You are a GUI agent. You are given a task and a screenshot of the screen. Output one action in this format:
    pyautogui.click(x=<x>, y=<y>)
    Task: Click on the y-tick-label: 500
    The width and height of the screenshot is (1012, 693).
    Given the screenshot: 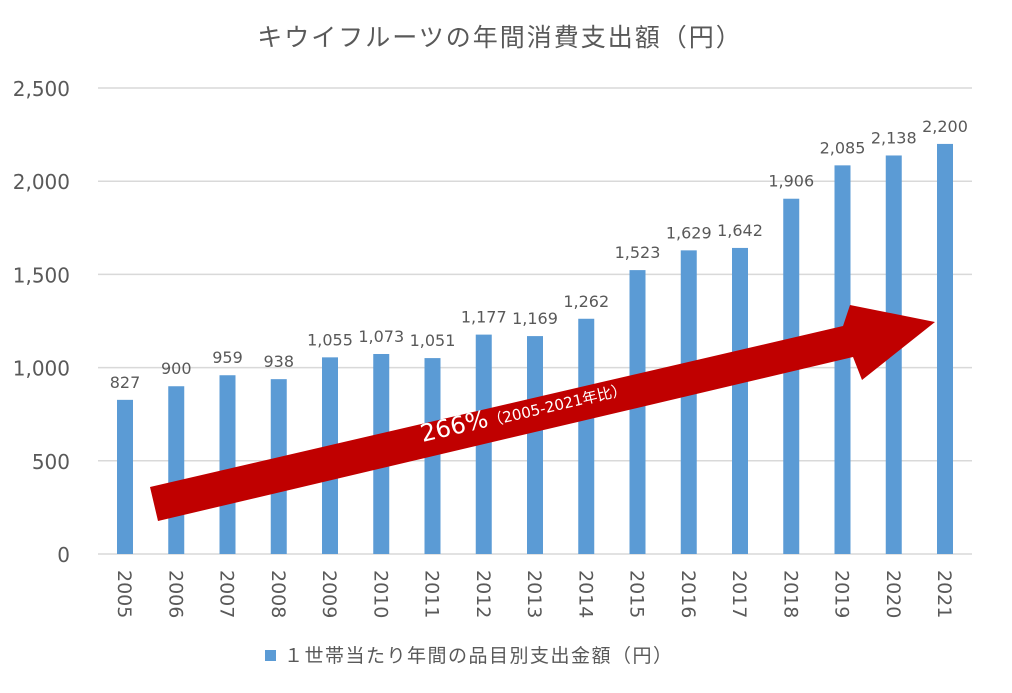 What is the action you would take?
    pyautogui.click(x=51, y=462)
    